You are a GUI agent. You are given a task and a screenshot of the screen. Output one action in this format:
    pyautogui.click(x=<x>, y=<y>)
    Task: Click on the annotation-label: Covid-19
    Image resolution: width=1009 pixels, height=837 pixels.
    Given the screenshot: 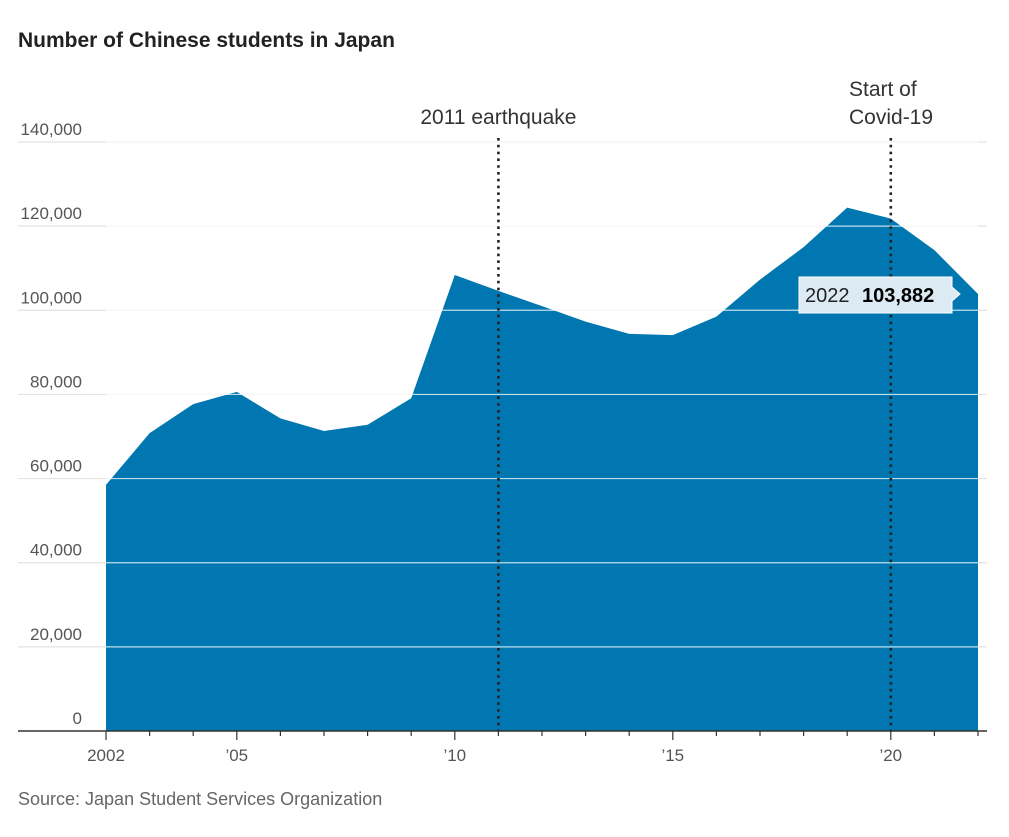 What is the action you would take?
    pyautogui.click(x=891, y=117)
    